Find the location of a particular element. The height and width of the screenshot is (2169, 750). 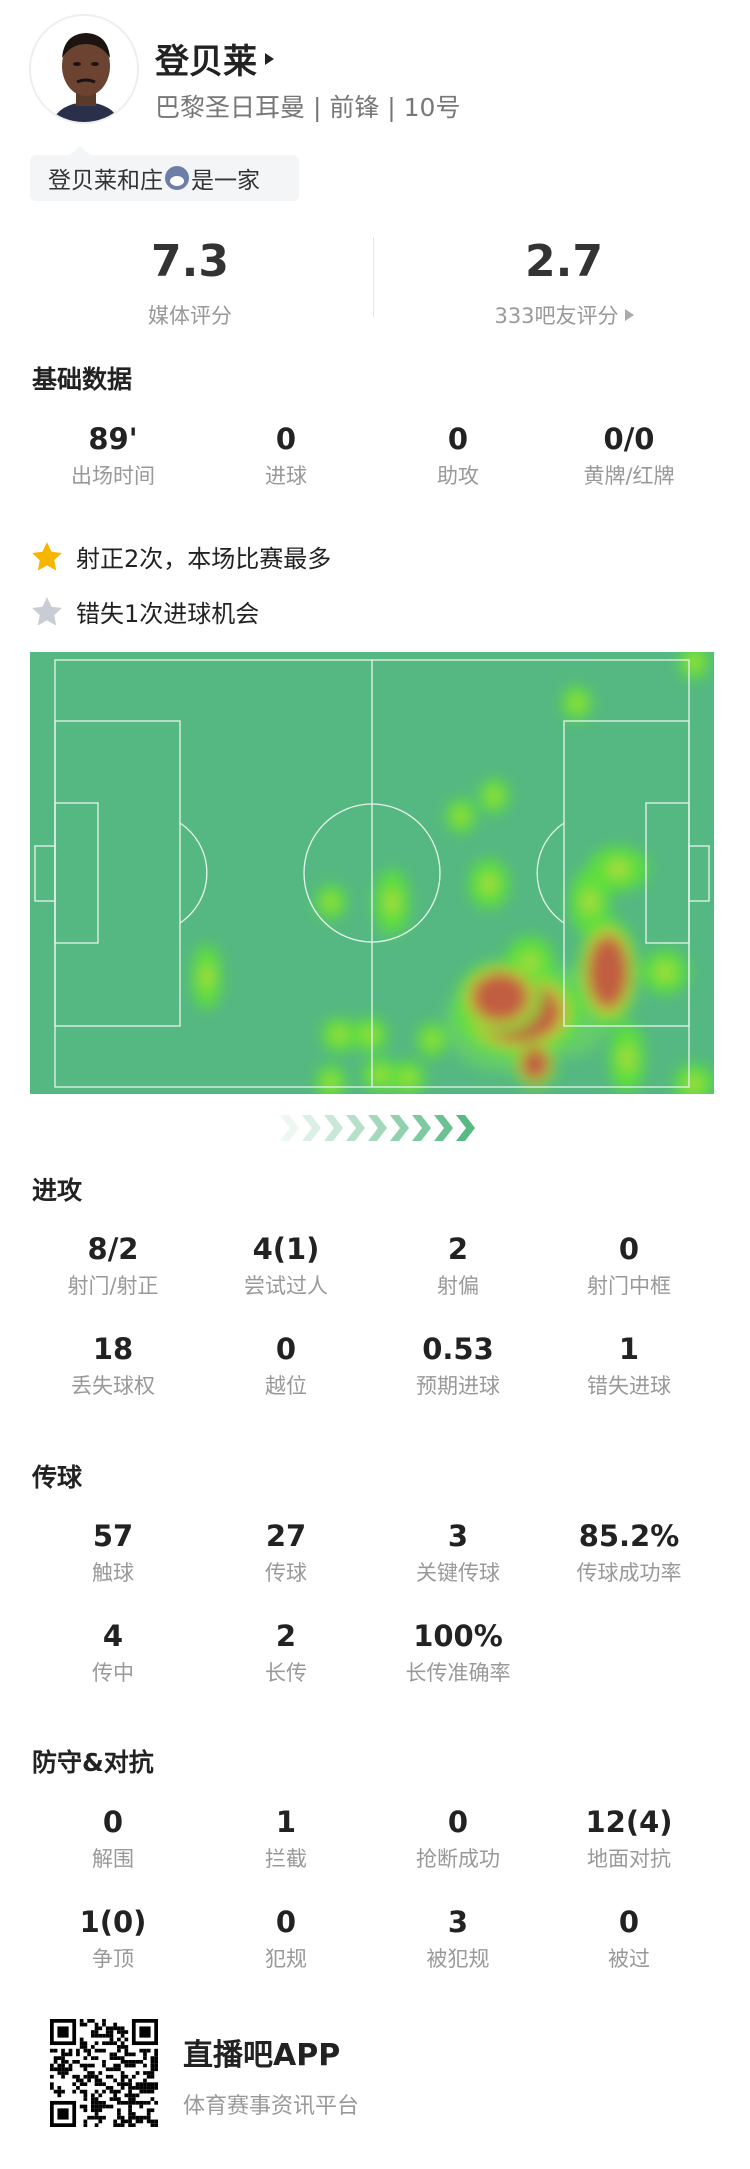

qr-code is located at coordinates (104, 2073).